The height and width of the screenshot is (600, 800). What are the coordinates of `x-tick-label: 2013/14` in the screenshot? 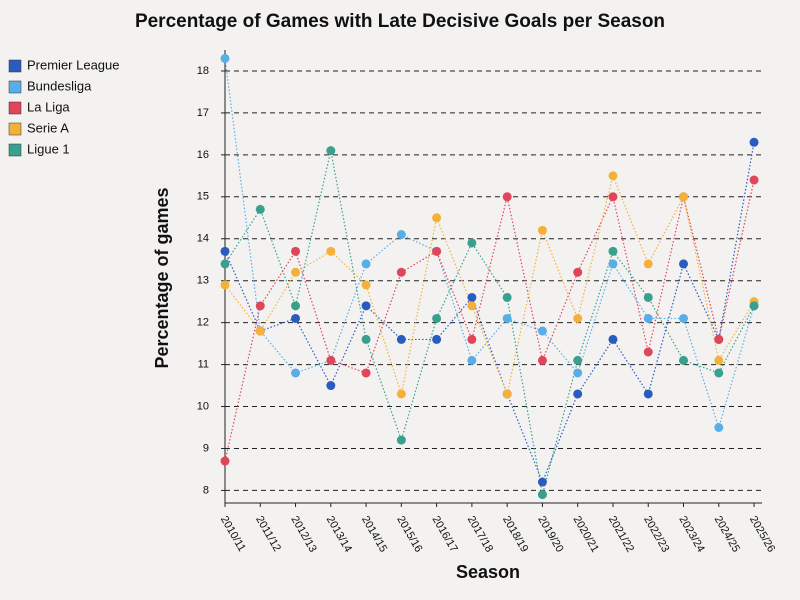 It's located at (339, 534).